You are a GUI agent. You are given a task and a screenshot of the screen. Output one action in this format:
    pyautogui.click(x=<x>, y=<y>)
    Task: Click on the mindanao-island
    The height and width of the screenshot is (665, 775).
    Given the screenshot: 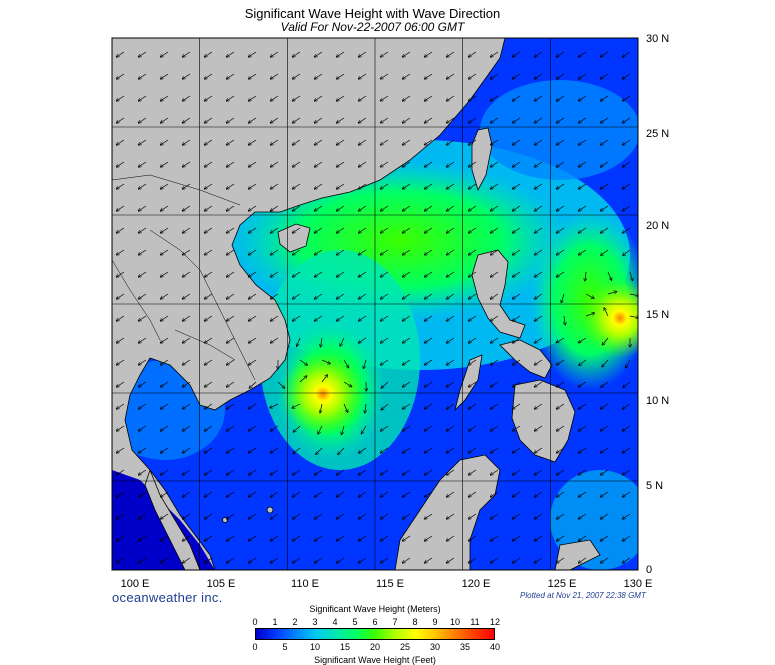 What is the action you would take?
    pyautogui.click(x=543, y=421)
    